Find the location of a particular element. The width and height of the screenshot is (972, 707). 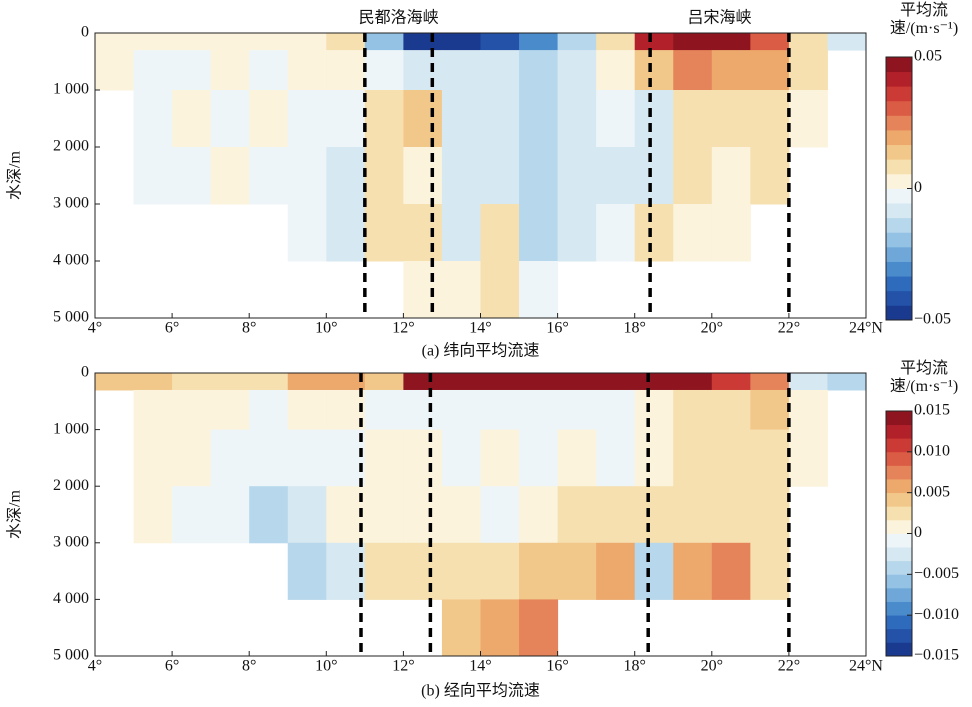

y-axis-label: 水深/m is located at coordinates (15, 514).